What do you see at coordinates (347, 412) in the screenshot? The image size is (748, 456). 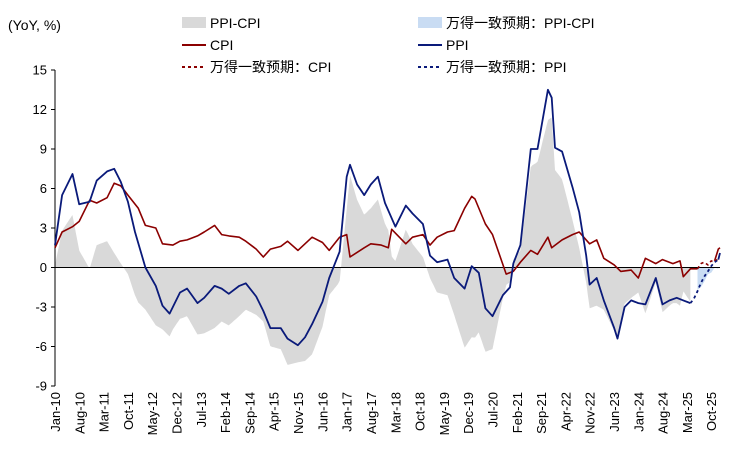 I see `x-tick-label: Jan-17` at bounding box center [347, 412].